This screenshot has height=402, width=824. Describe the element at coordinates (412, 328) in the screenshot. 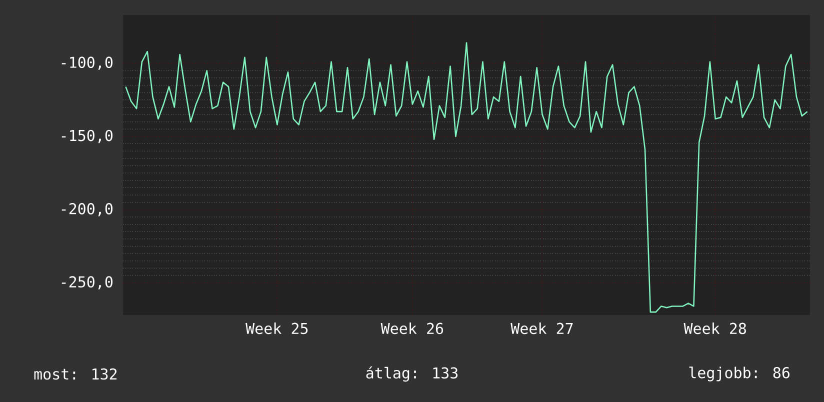

I see `x-tick-label: Week 26` at that location.